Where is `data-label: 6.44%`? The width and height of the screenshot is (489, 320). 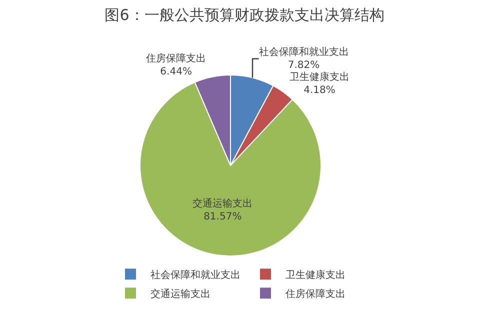 data-label: 6.44% is located at coordinates (176, 72).